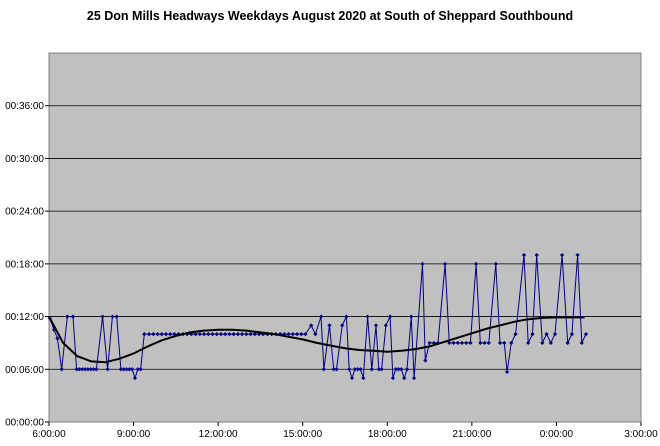  Describe the element at coordinates (471, 434) in the screenshot. I see `x-tick-label: 21:00:00` at that location.